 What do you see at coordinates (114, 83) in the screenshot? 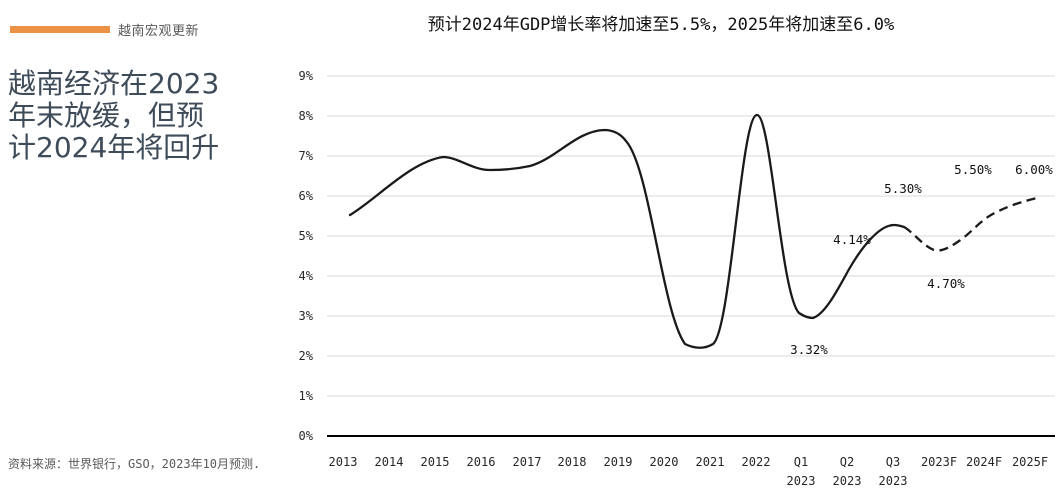
I see `headline-line-1: 越南经济在2023` at bounding box center [114, 83].